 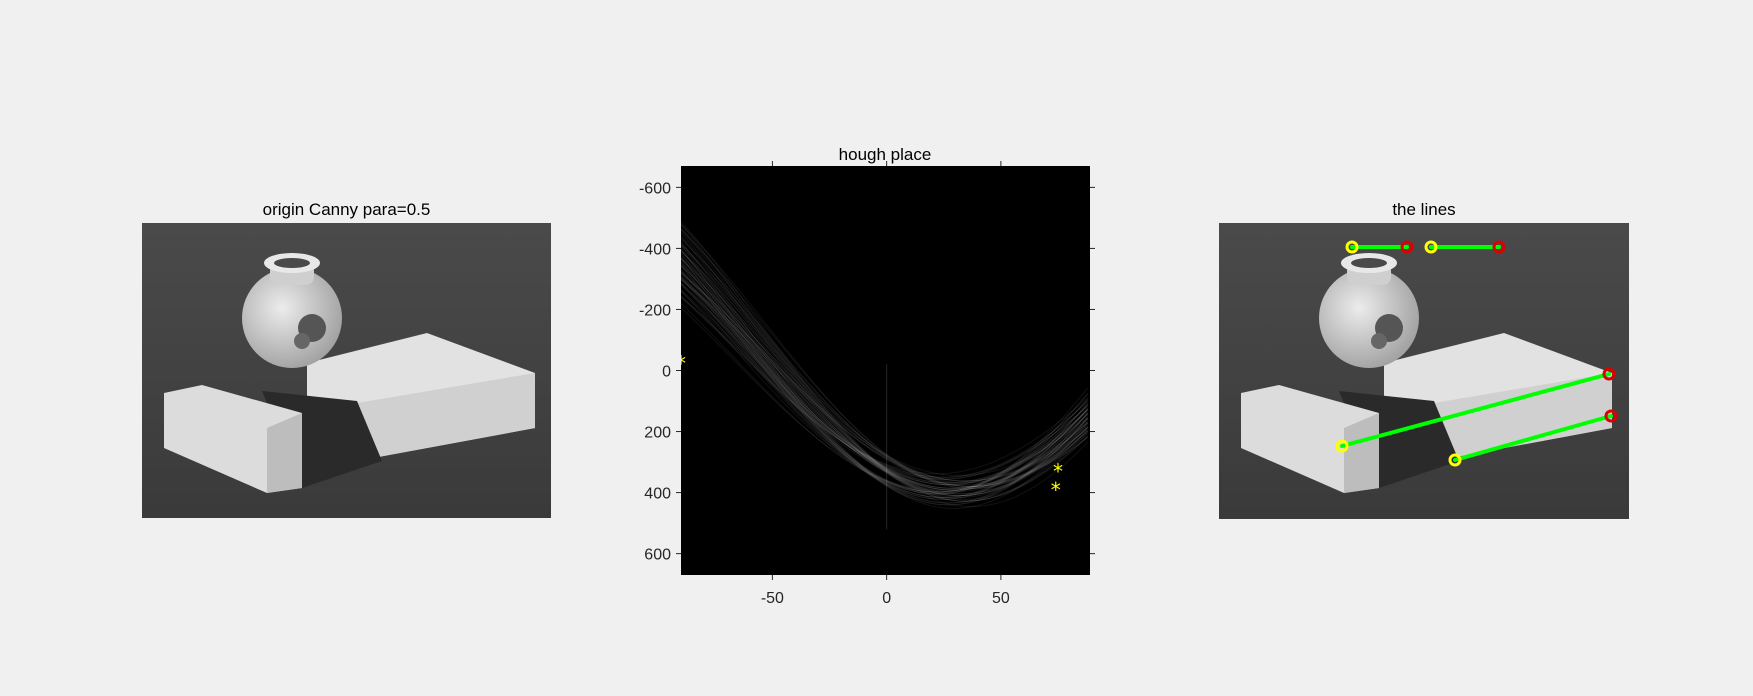 I want to click on left-panel-title: origin Canny para=0.5, so click(x=346, y=209).